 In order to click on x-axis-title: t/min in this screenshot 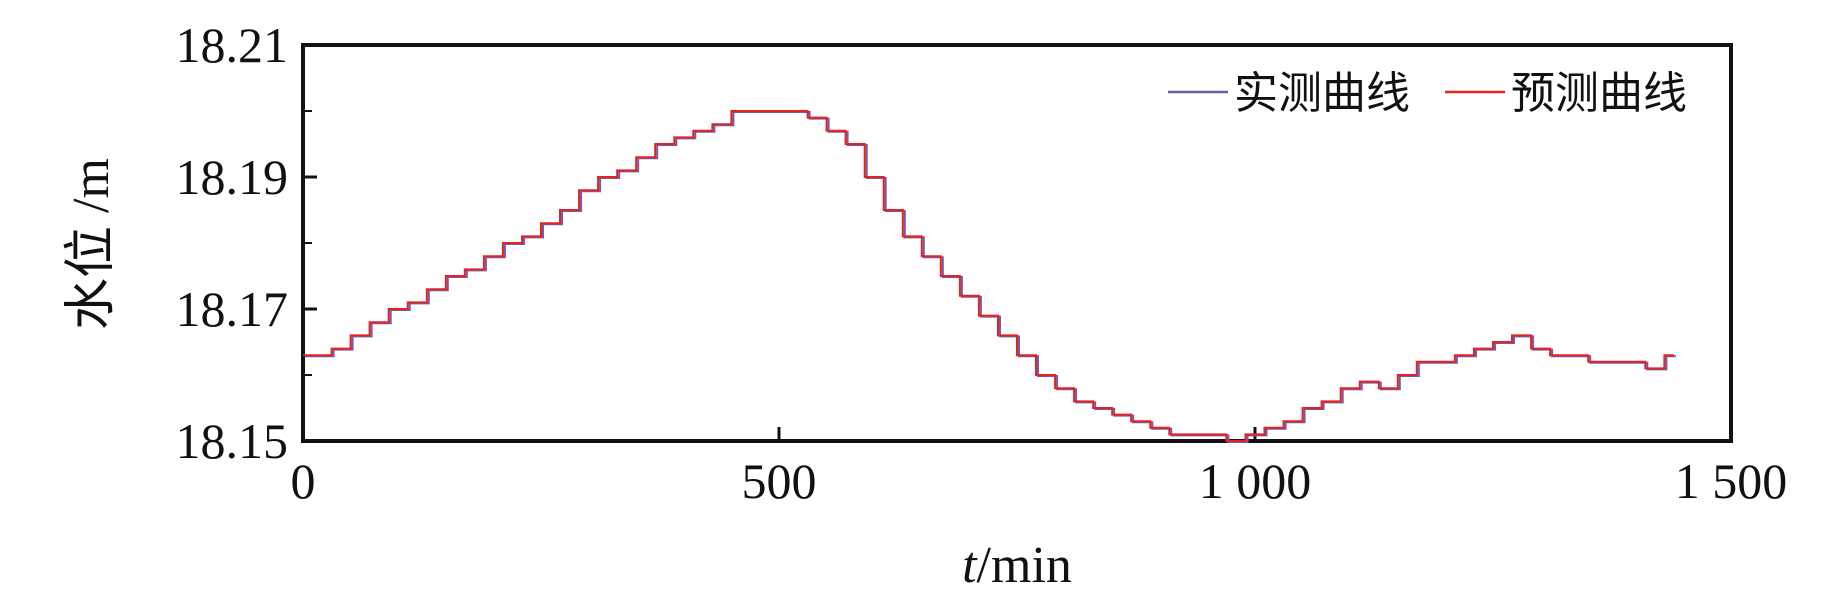, I will do `click(1017, 564)`.